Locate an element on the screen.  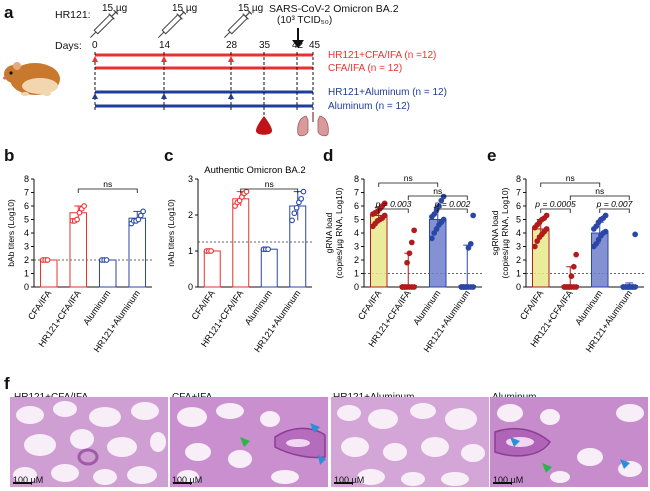
y-axis-label: nAb titers (Log10) is located at coordinates (171, 233).